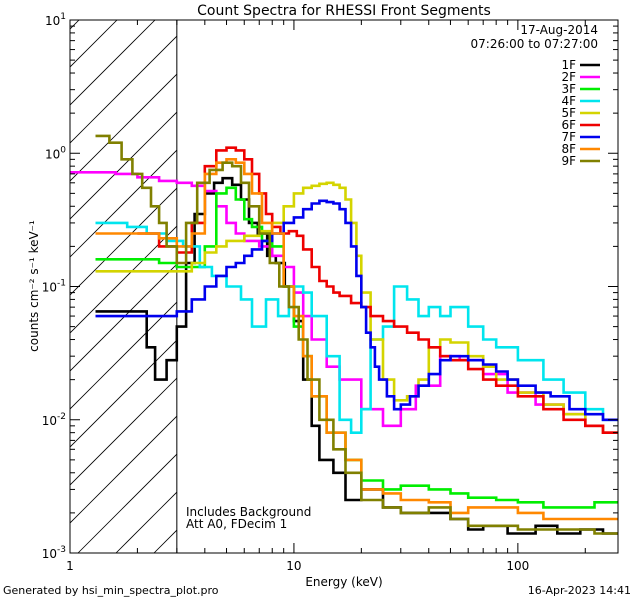 This screenshot has height=600, width=640. I want to click on legend-label-1F: 1F, so click(568, 65).